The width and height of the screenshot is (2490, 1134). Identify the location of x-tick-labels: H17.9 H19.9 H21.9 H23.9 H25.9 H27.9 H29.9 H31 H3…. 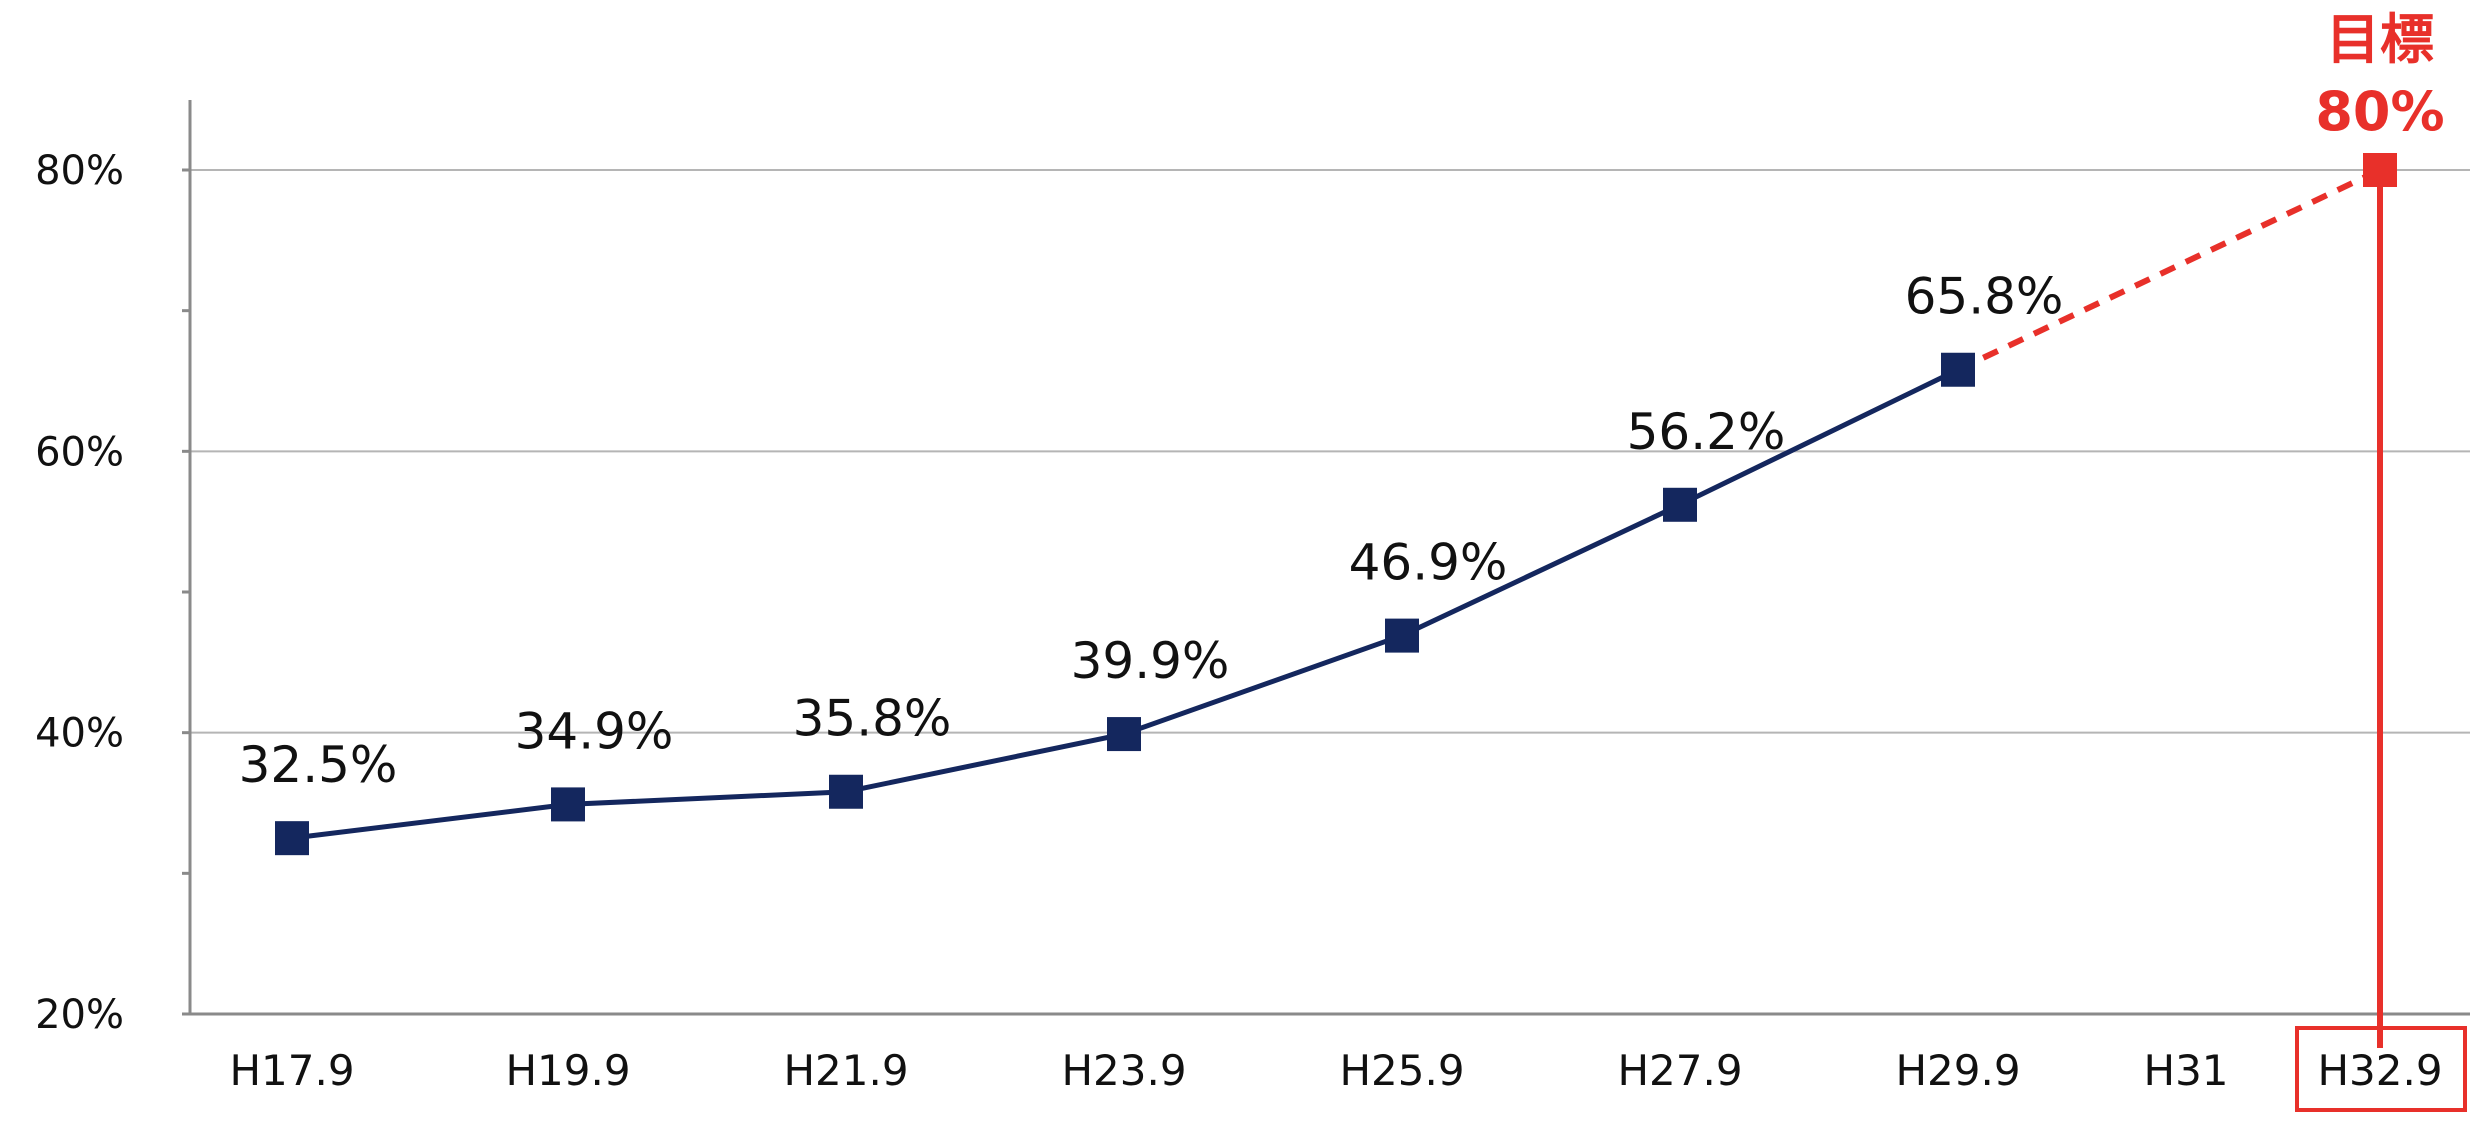
(1335, 1070).